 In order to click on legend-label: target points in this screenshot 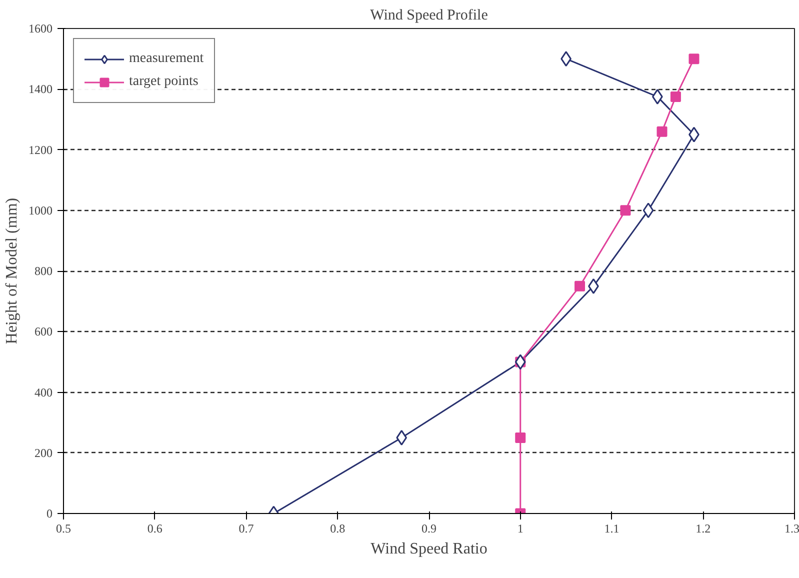, I will do `click(163, 82)`.